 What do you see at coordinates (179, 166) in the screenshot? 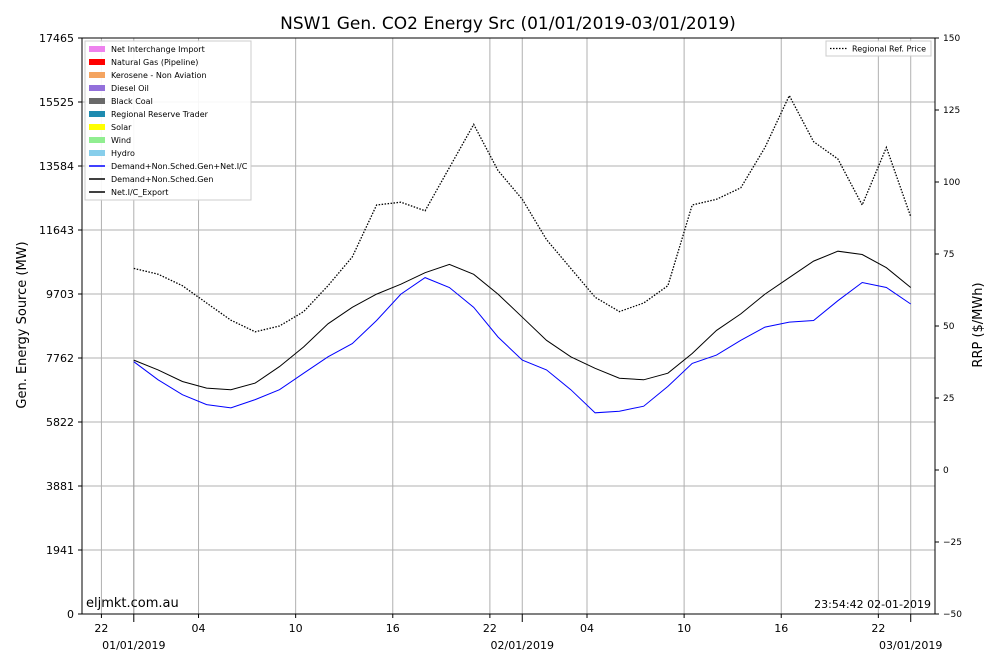
I see `legend-label: Demand+Non.Sched.Gen+Net.I/C` at bounding box center [179, 166].